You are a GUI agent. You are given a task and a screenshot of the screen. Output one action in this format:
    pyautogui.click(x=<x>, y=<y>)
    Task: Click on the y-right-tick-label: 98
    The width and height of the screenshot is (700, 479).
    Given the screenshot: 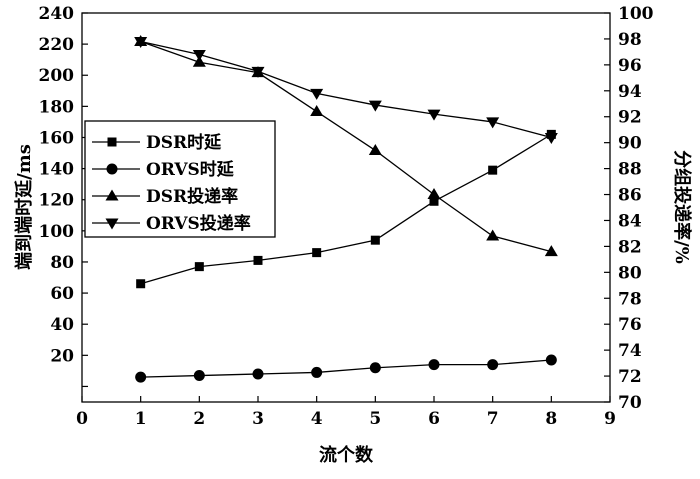 What is the action you would take?
    pyautogui.click(x=630, y=40)
    